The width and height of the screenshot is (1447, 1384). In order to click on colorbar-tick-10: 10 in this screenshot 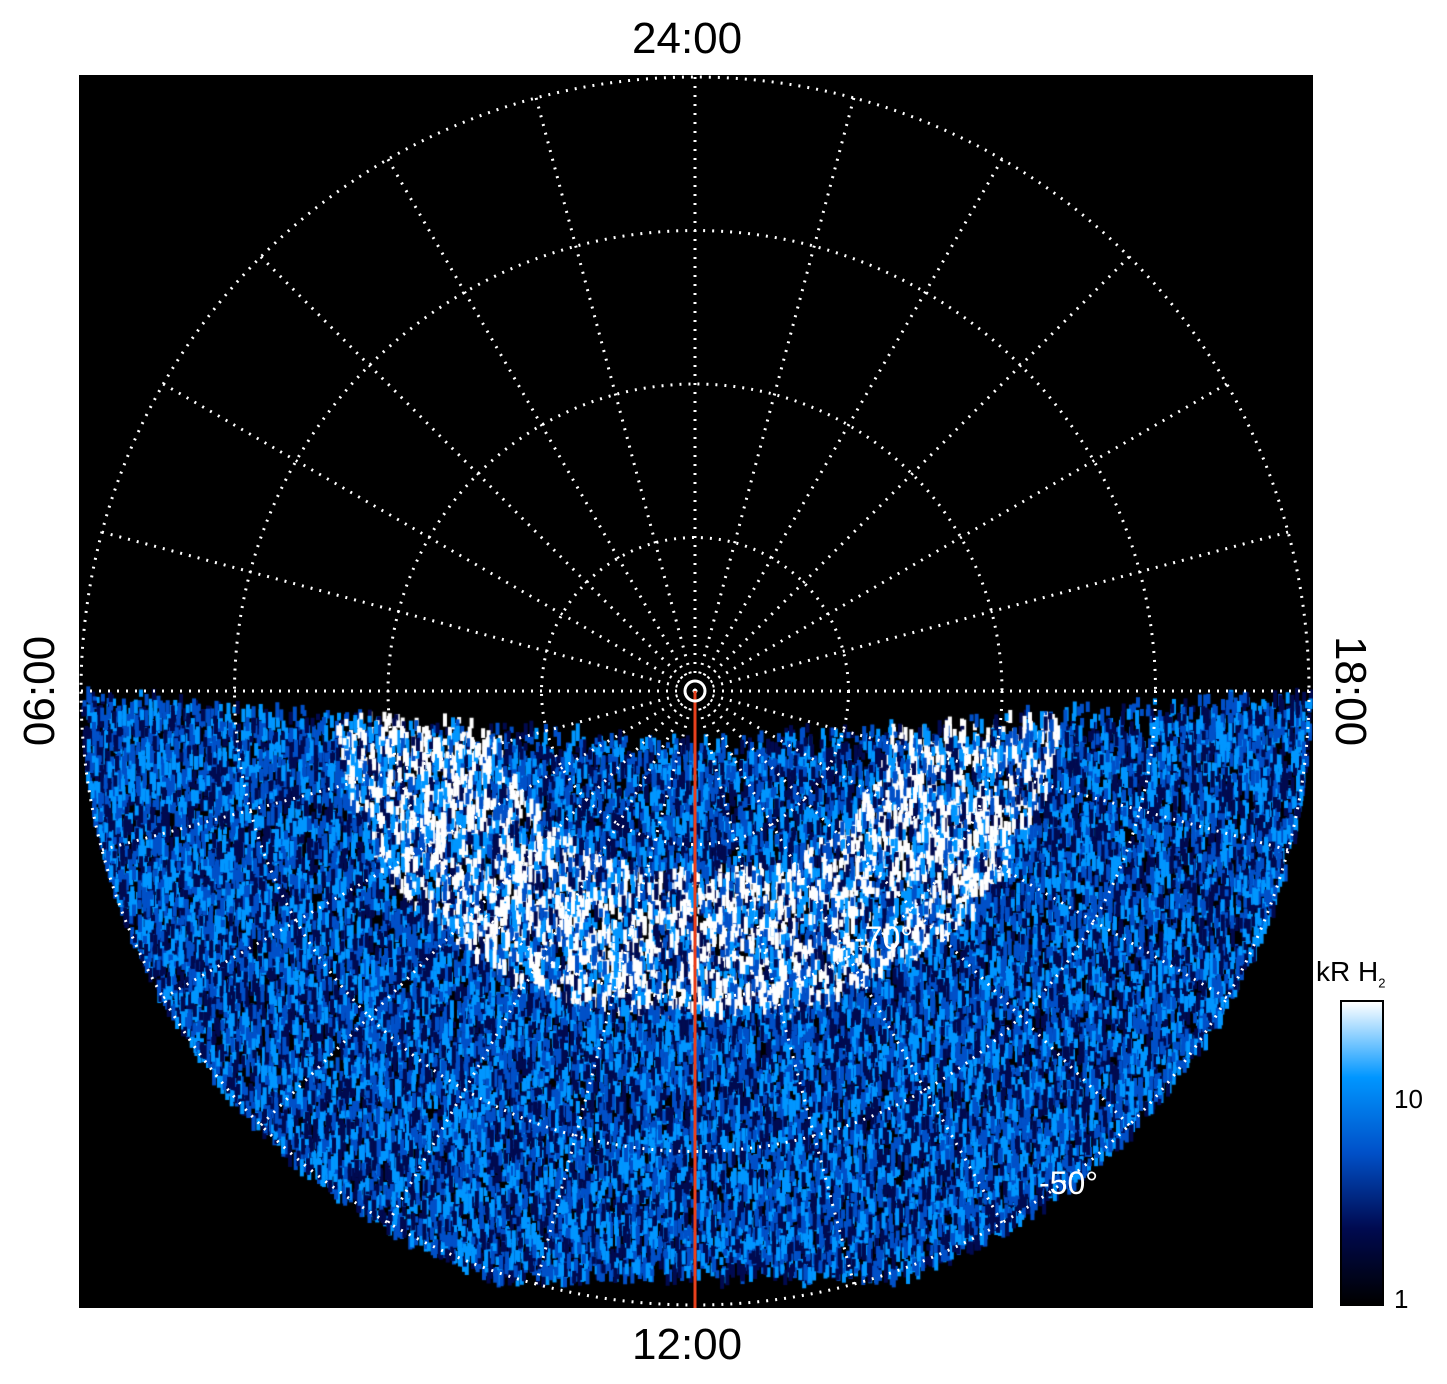, I will do `click(1408, 1099)`.